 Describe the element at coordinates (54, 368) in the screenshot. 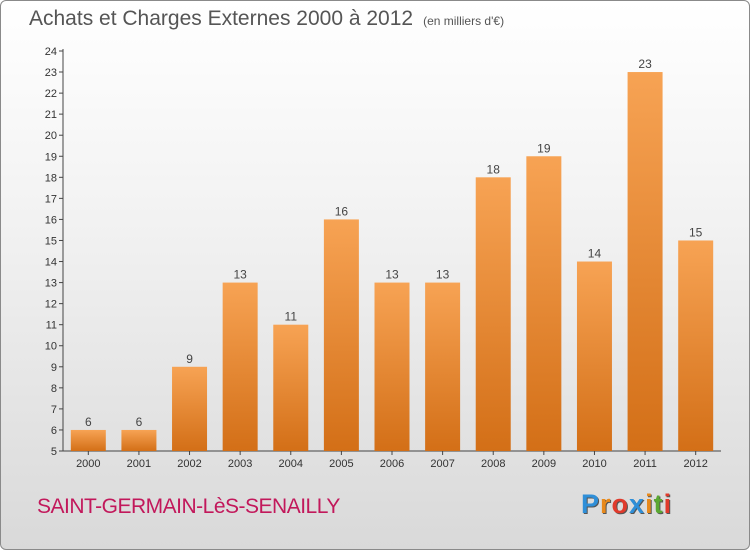

I see `y-tick-label: 9` at that location.